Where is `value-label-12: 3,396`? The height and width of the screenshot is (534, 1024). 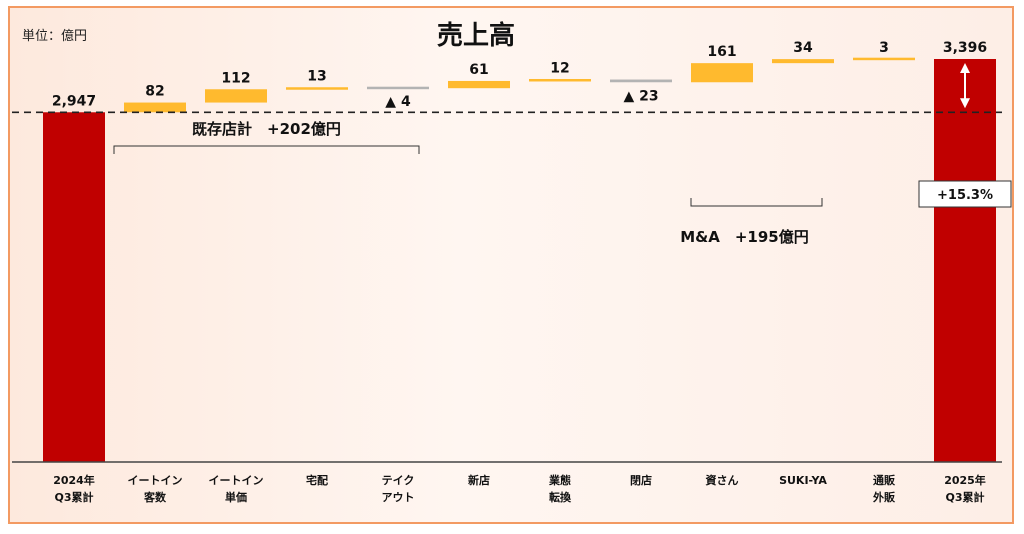
value-label-12: 3,396 is located at coordinates (965, 48).